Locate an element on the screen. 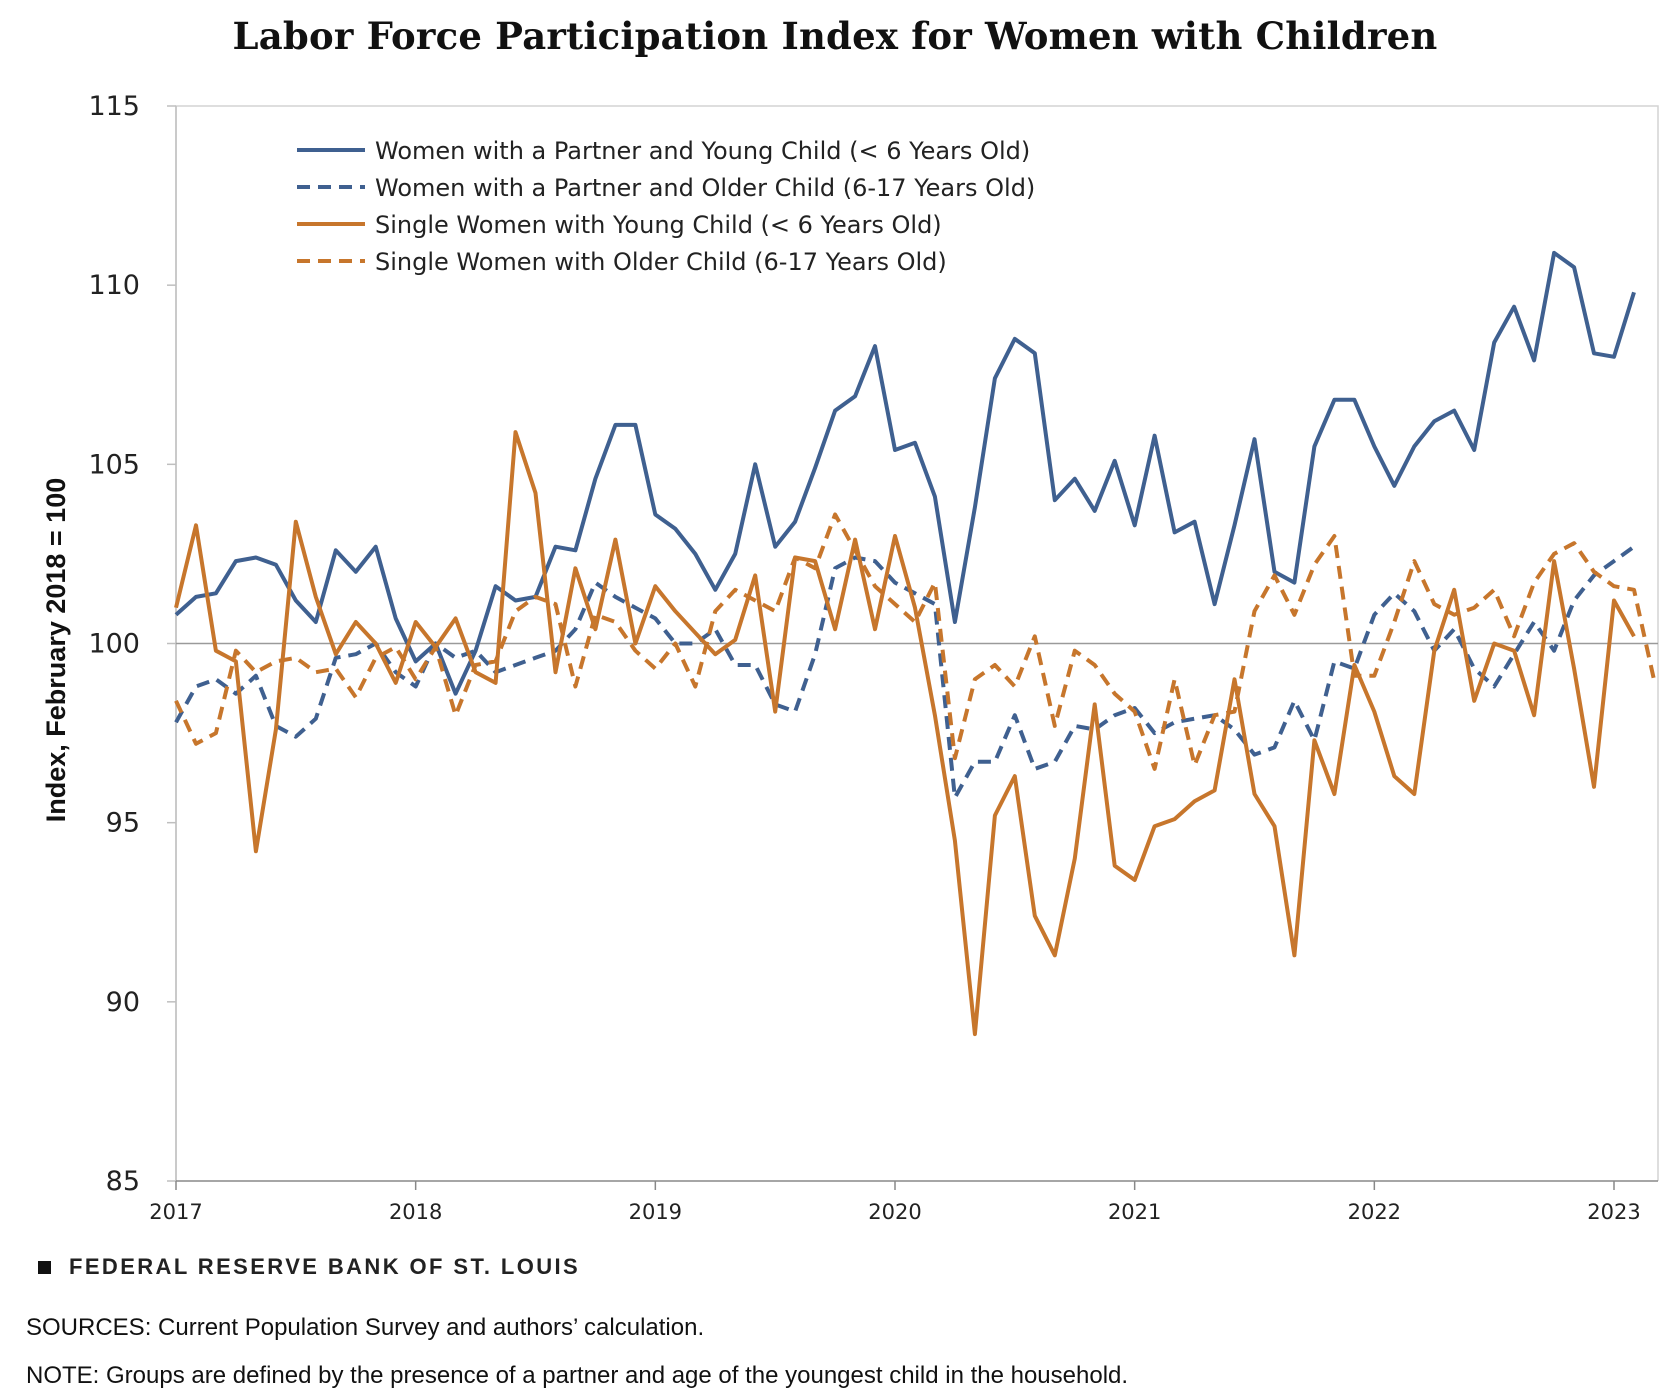 This screenshot has height=1400, width=1670. x-tick-label: 2022 is located at coordinates (1374, 1212).